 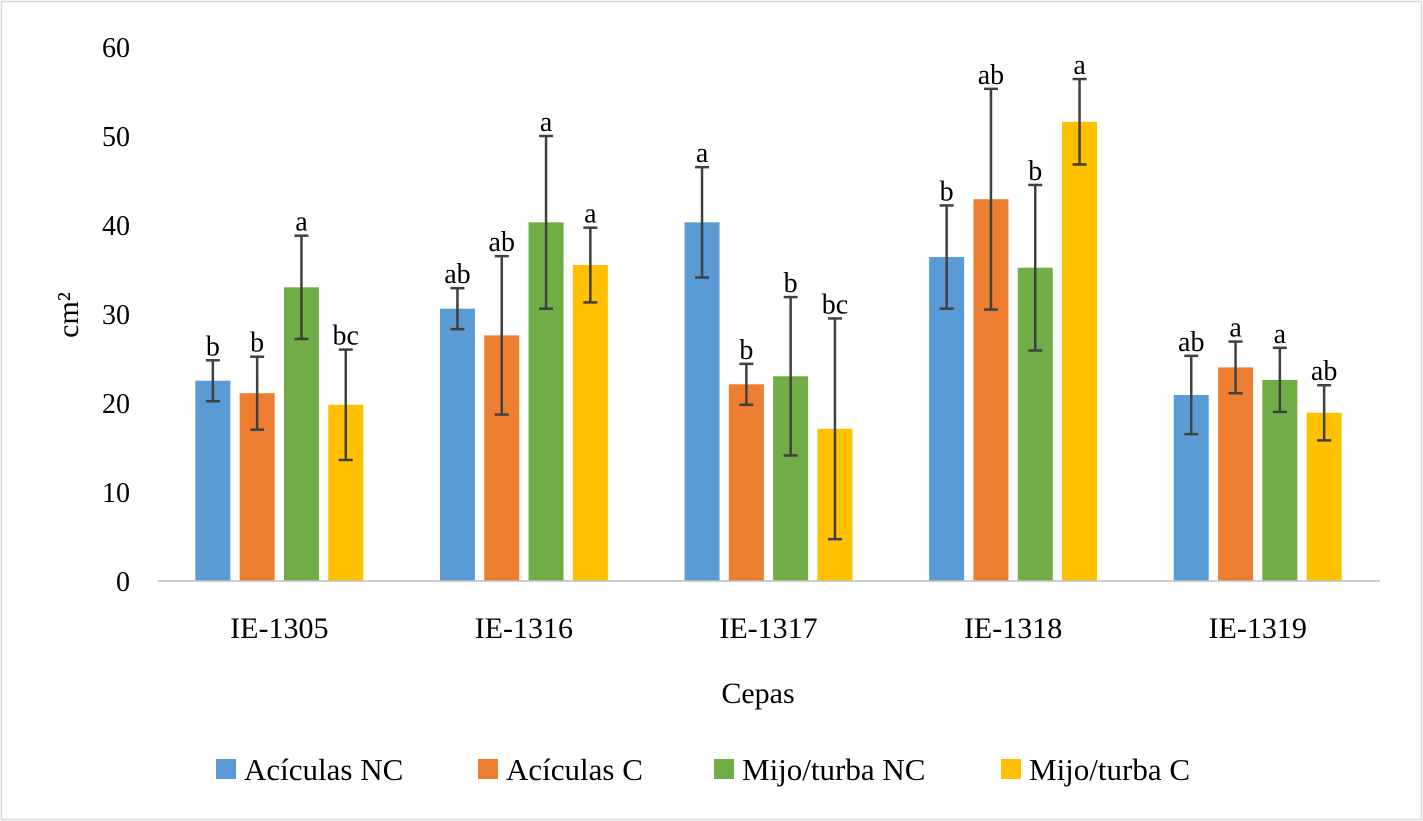 What do you see at coordinates (116, 226) in the screenshot?
I see `y-tick-label: 40` at bounding box center [116, 226].